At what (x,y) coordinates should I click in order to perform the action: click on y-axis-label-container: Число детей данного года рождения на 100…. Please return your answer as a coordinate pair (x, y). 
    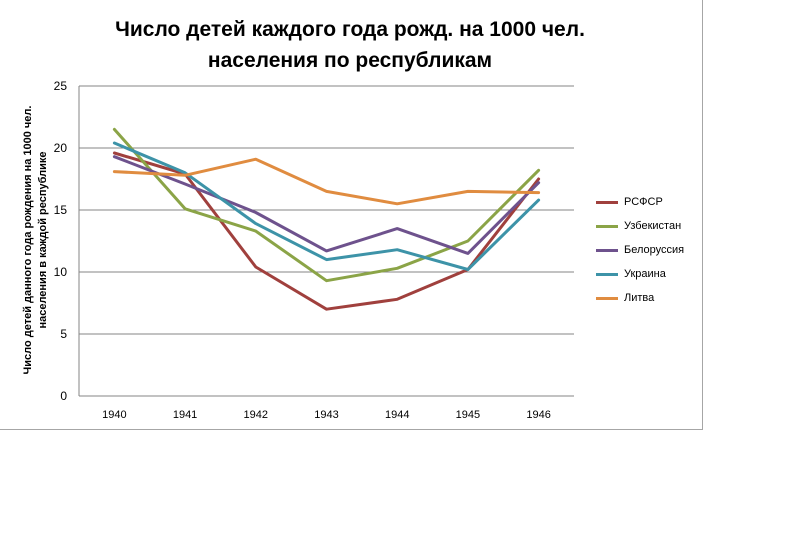
    Looking at the image, I should click on (36, 240).